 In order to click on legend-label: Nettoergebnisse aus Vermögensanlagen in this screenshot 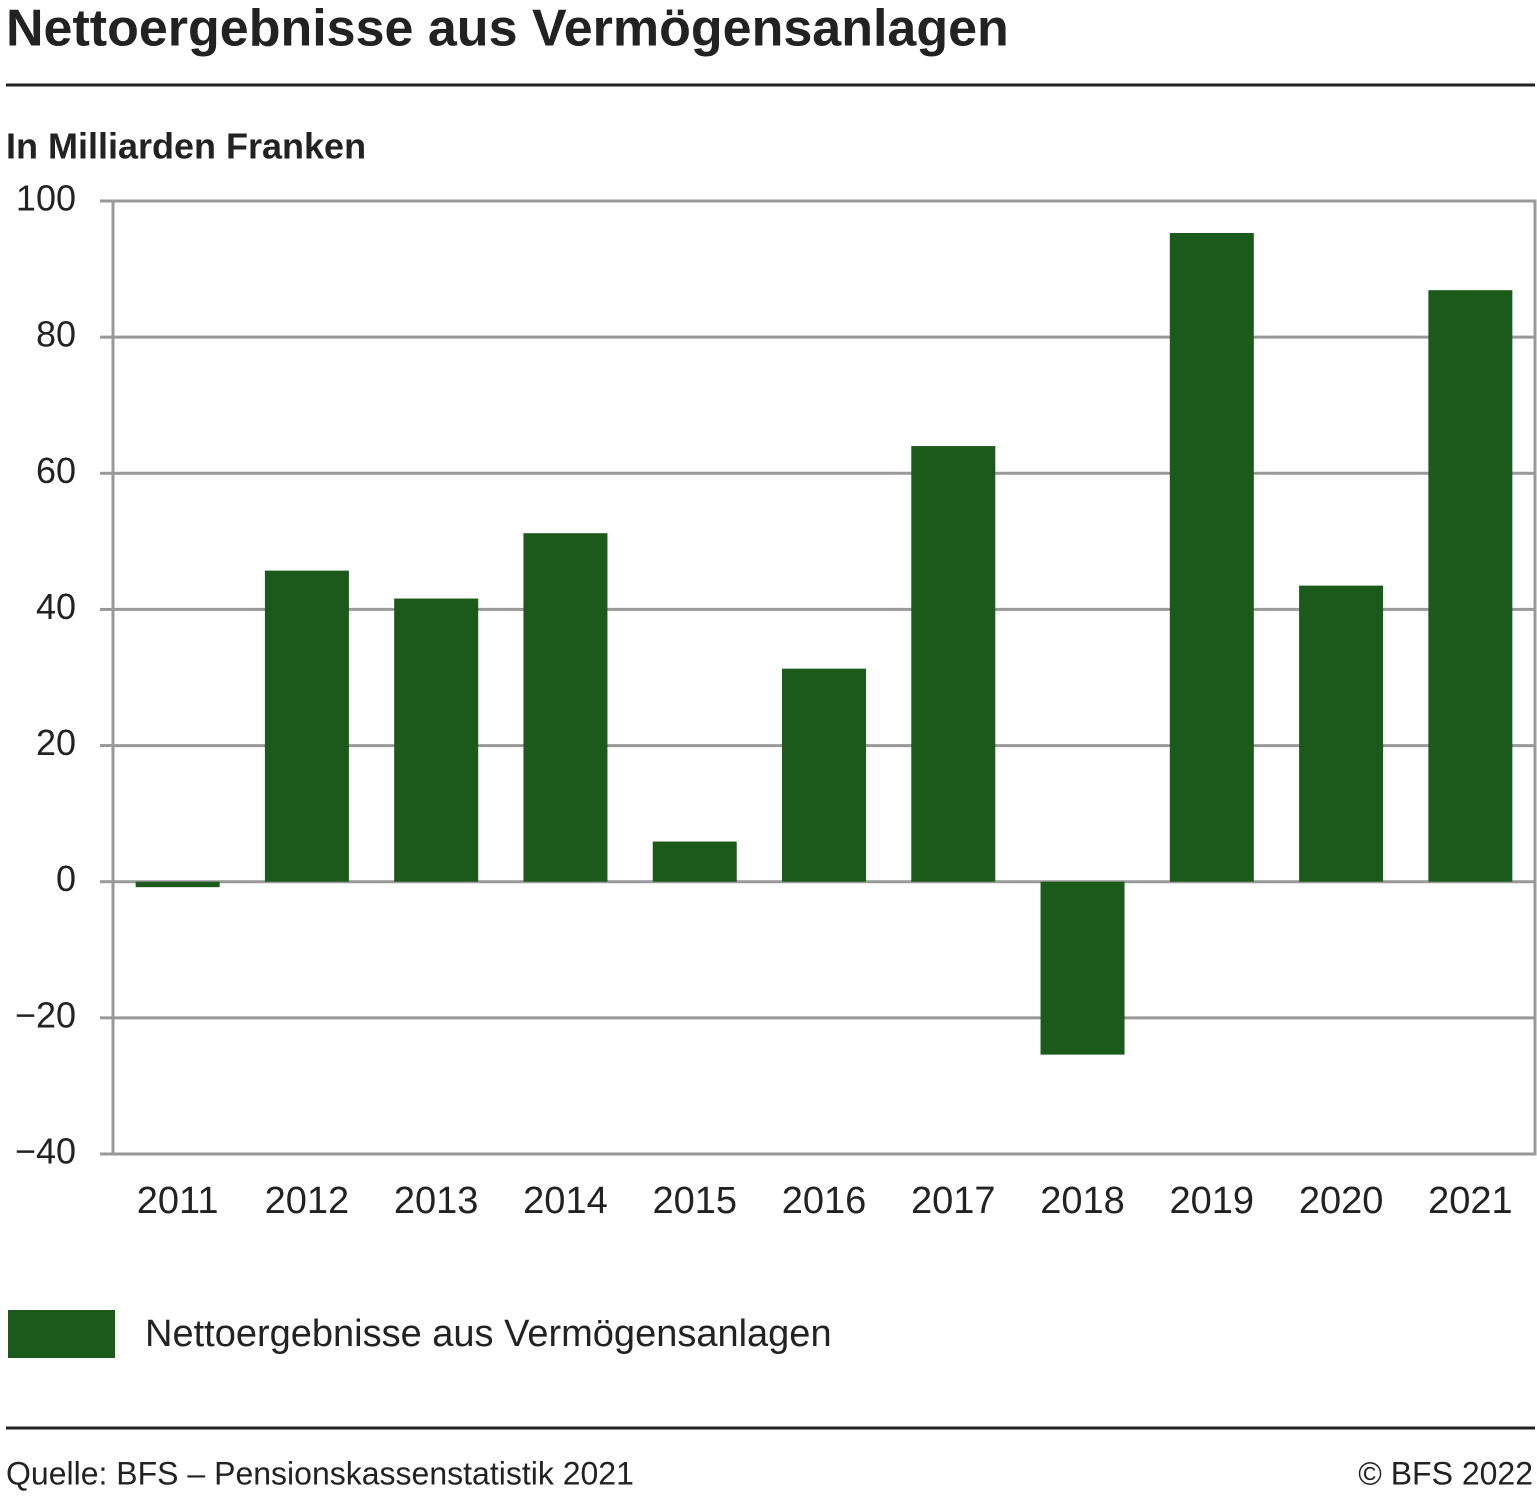, I will do `click(488, 1334)`.